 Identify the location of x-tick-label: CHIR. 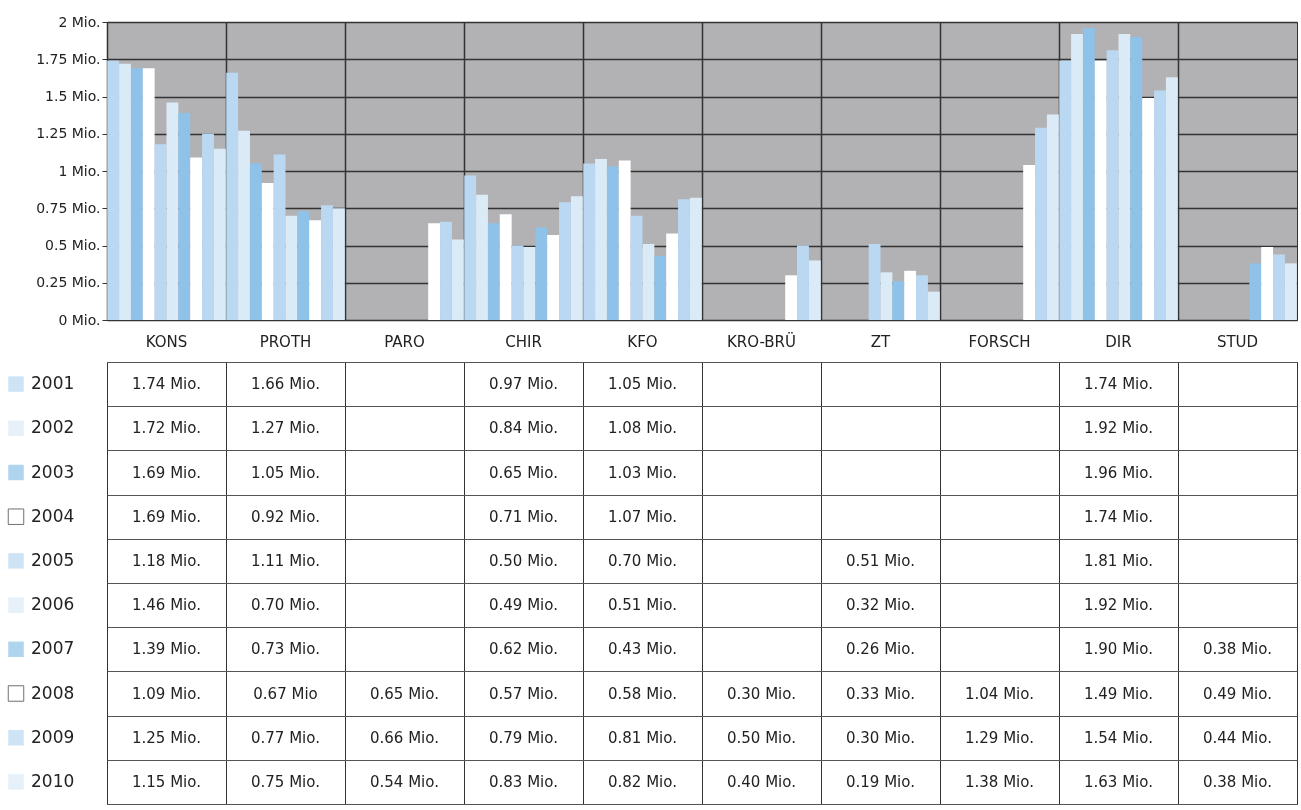
(523, 341).